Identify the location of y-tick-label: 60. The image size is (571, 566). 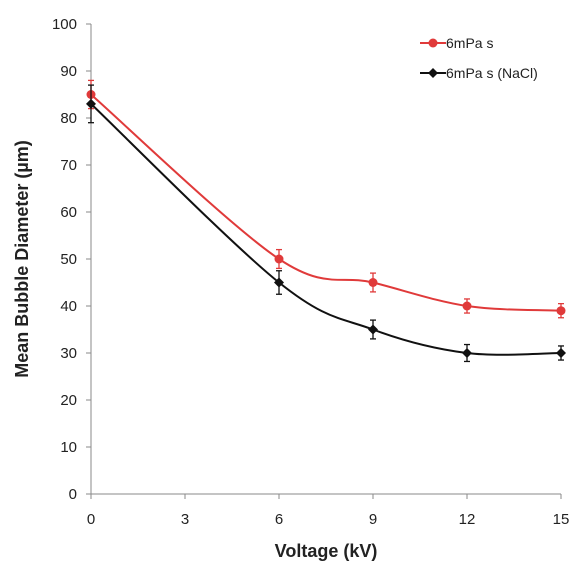
(68, 212).